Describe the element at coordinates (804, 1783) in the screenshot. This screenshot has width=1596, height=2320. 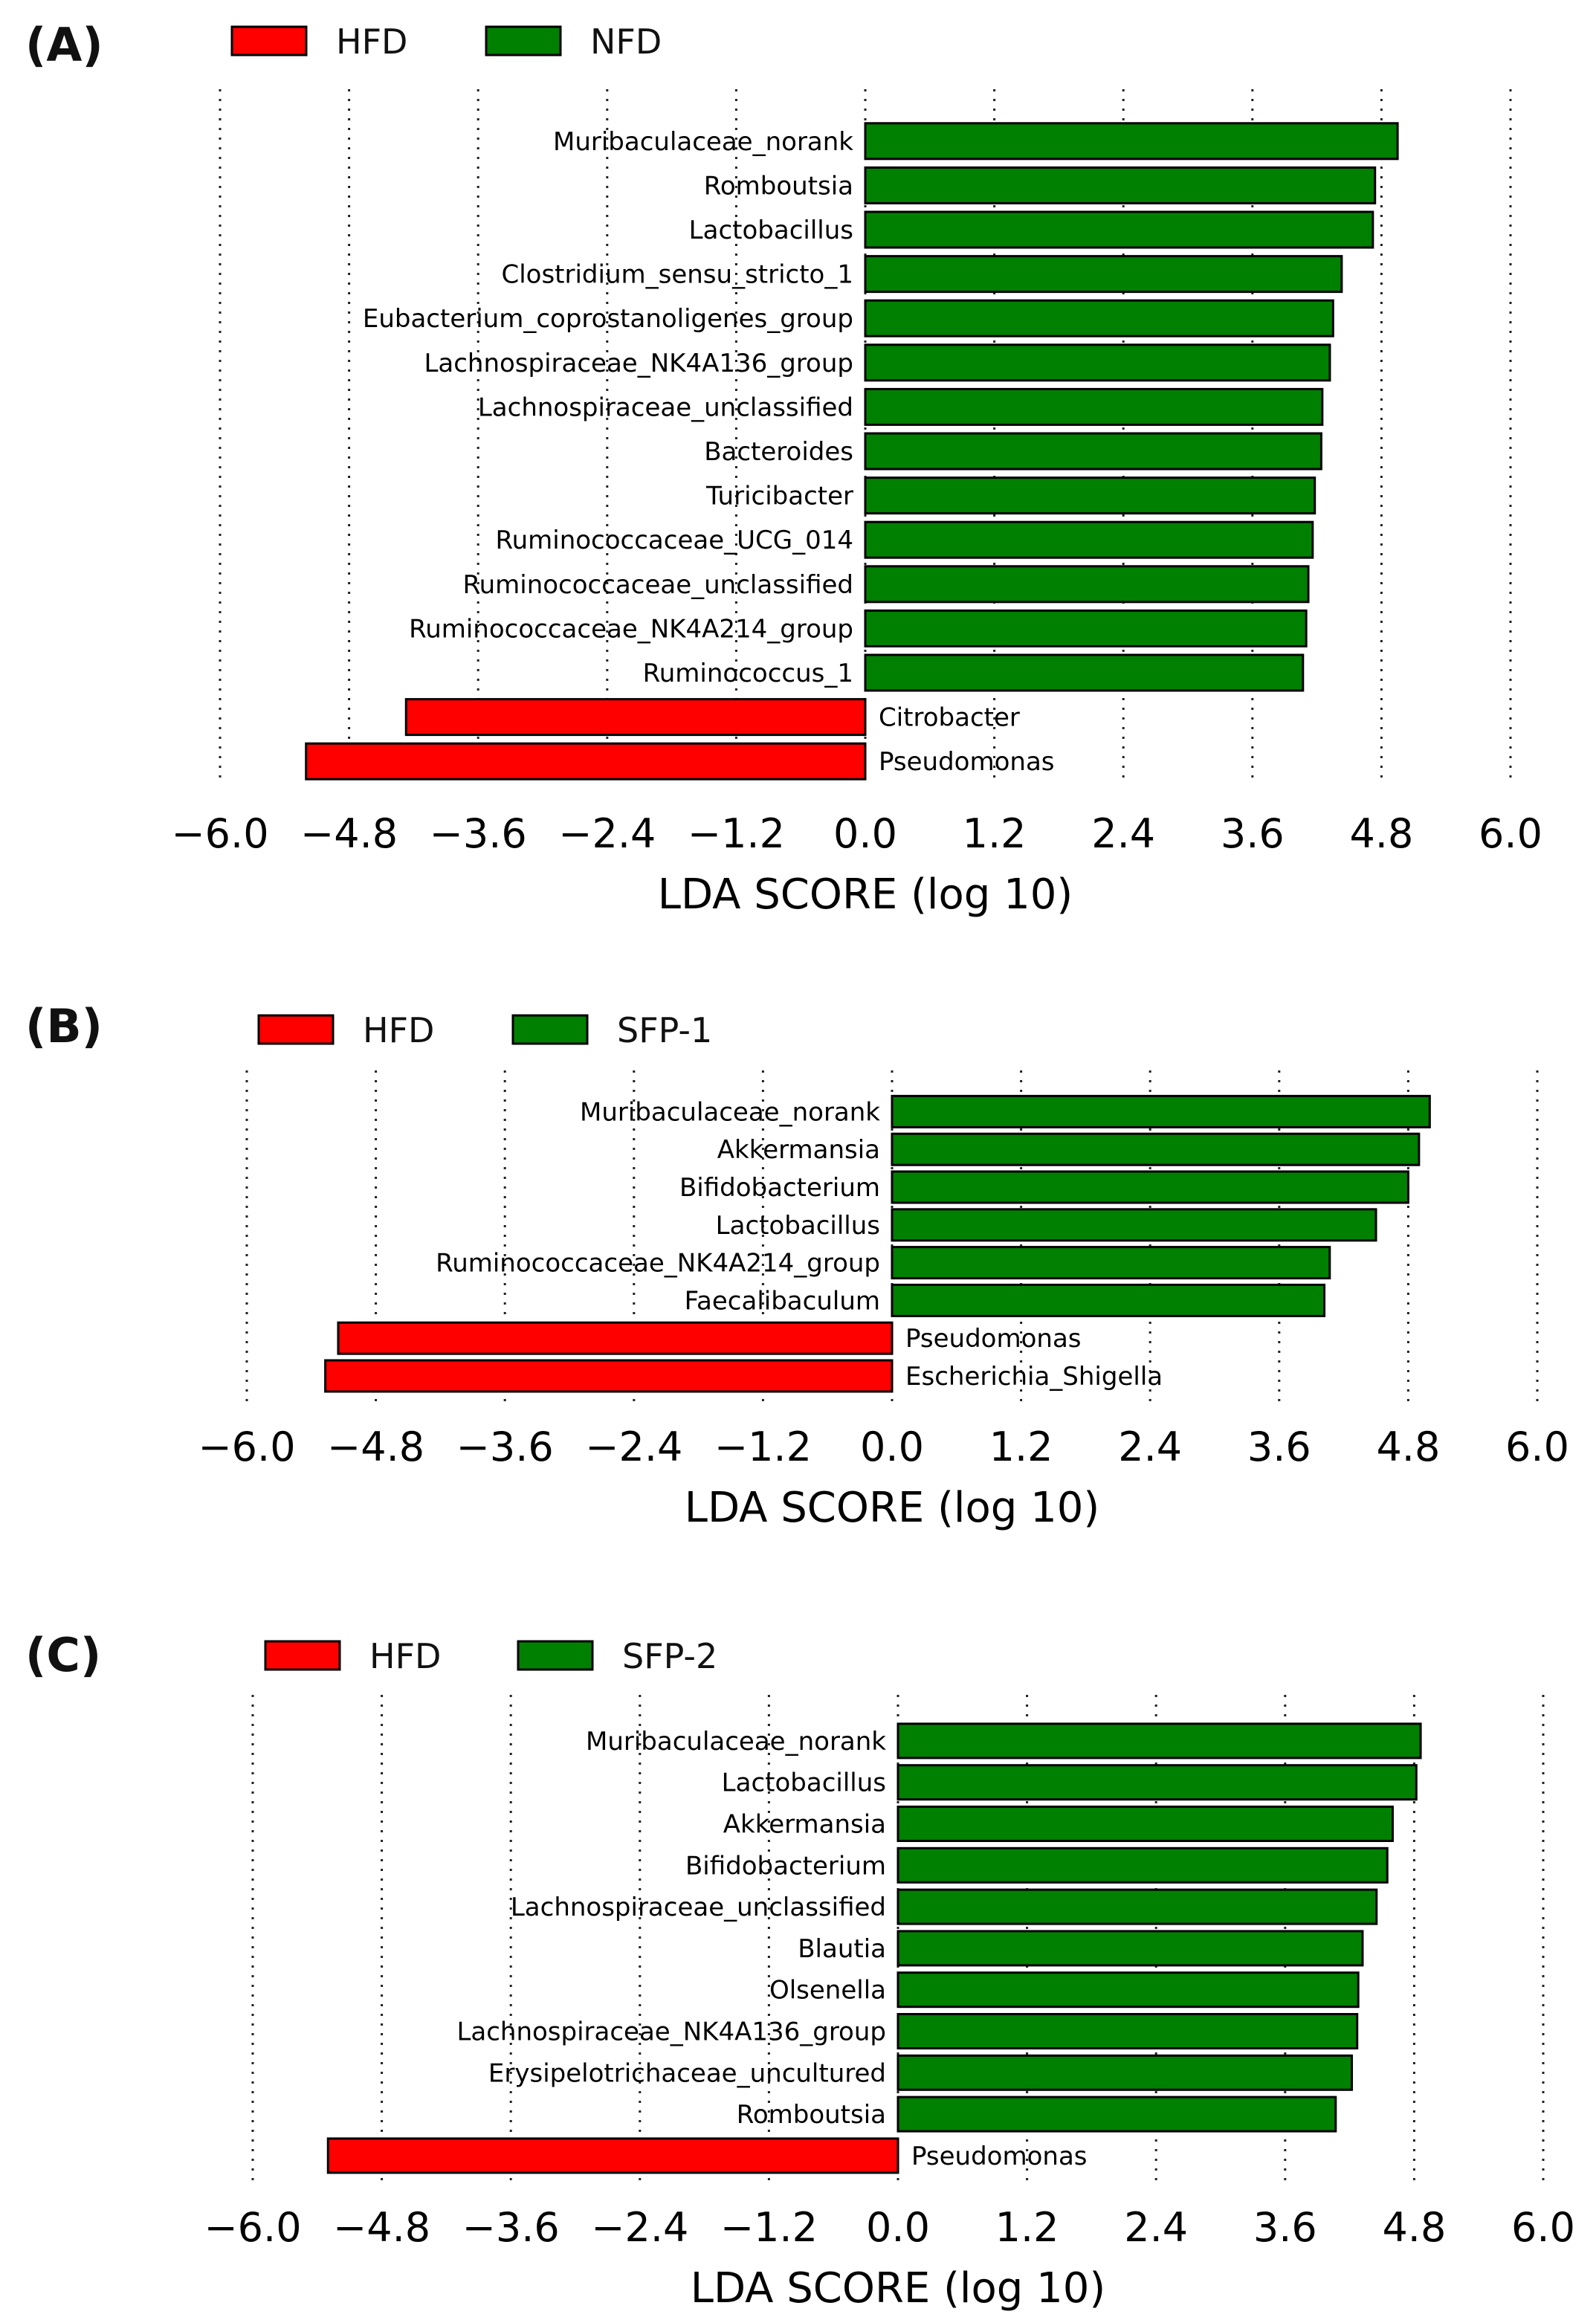
I see `bar-label: Lactobacillus` at that location.